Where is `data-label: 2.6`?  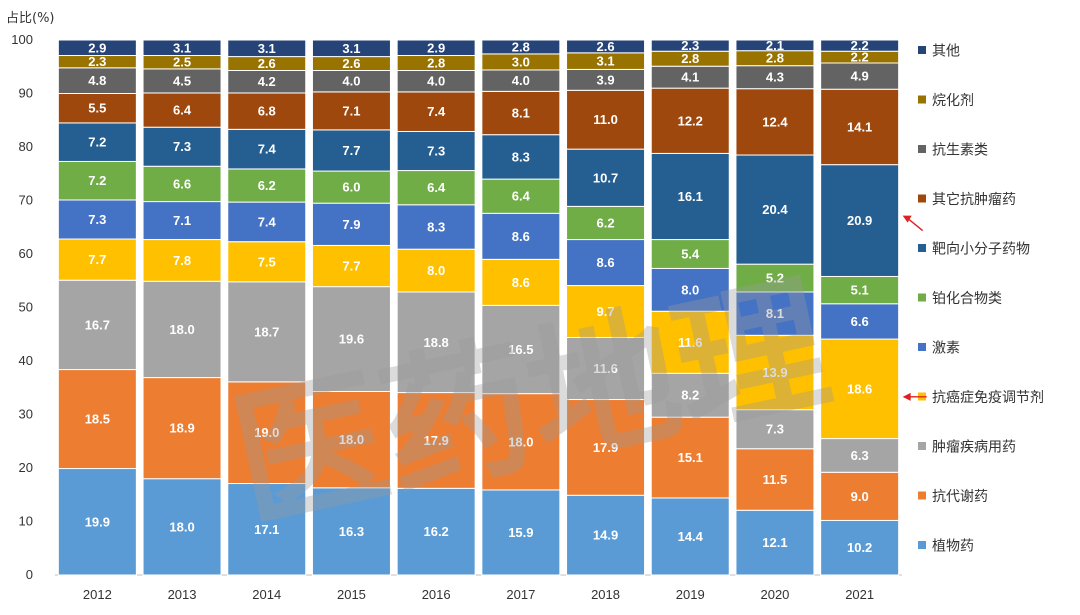 data-label: 2.6 is located at coordinates (351, 63).